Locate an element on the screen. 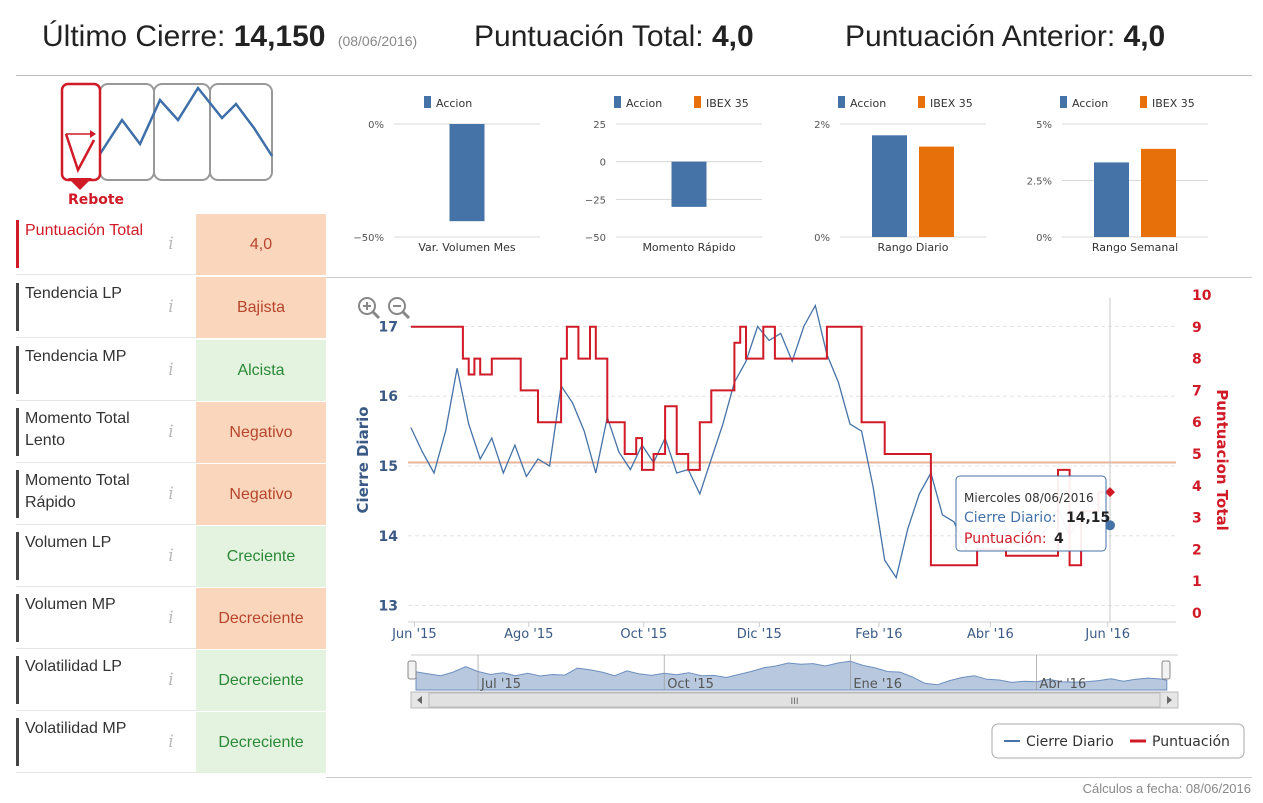  logo-caption: Rebote is located at coordinates (96, 200).